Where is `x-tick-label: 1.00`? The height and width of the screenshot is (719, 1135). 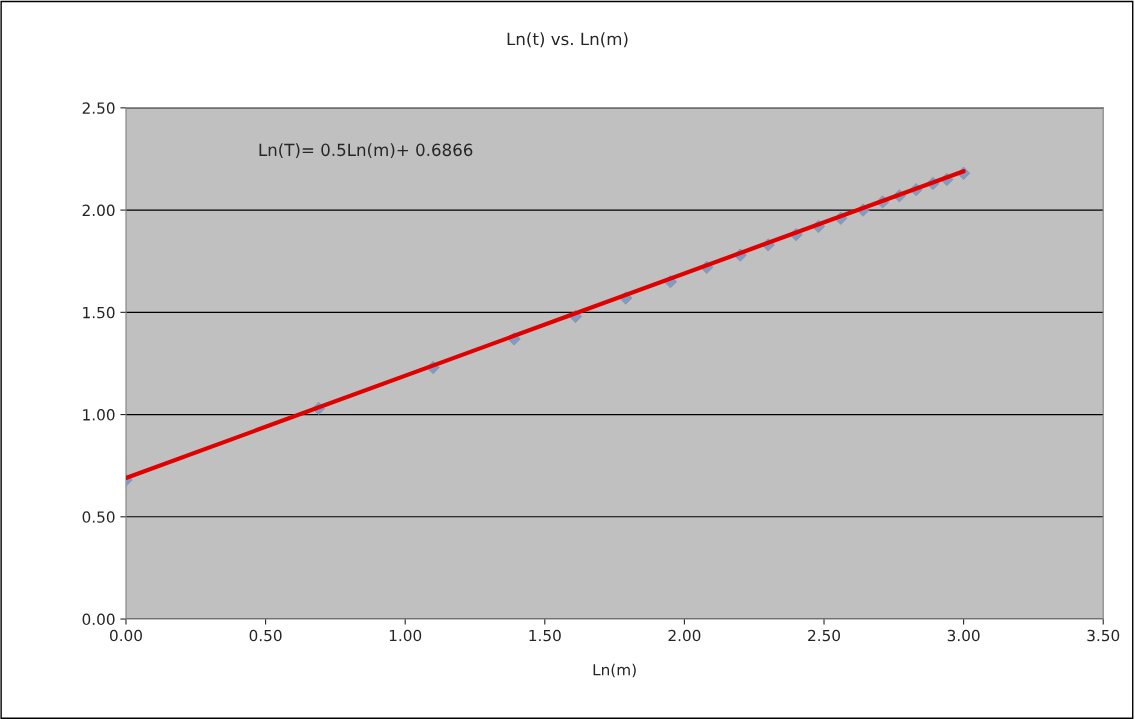 x-tick-label: 1.00 is located at coordinates (405, 635).